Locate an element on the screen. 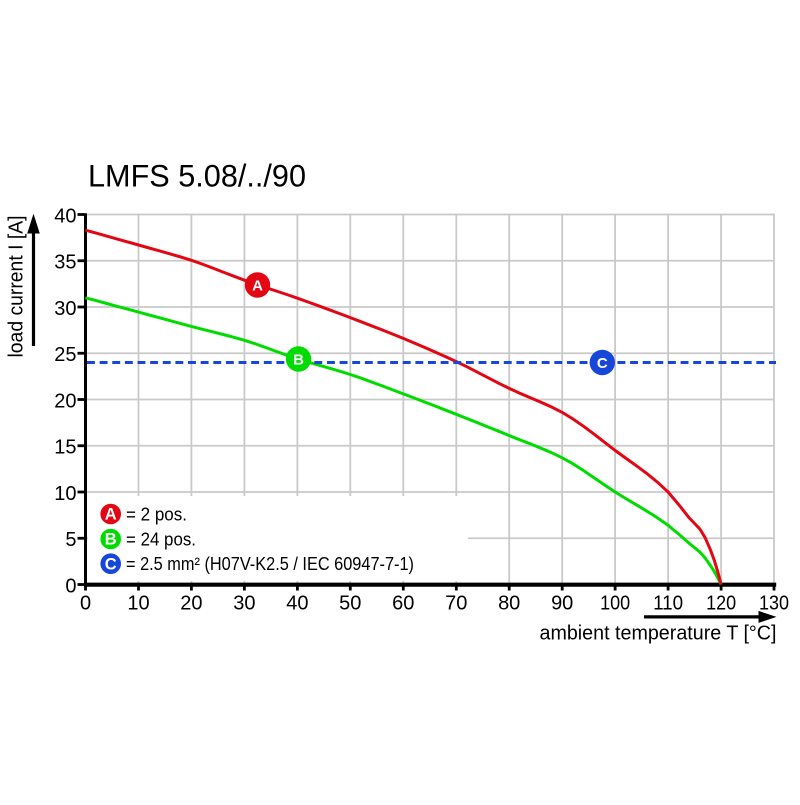 Image resolution: width=800 pixels, height=805 pixels. svg-text: 15 is located at coordinates (65, 448).